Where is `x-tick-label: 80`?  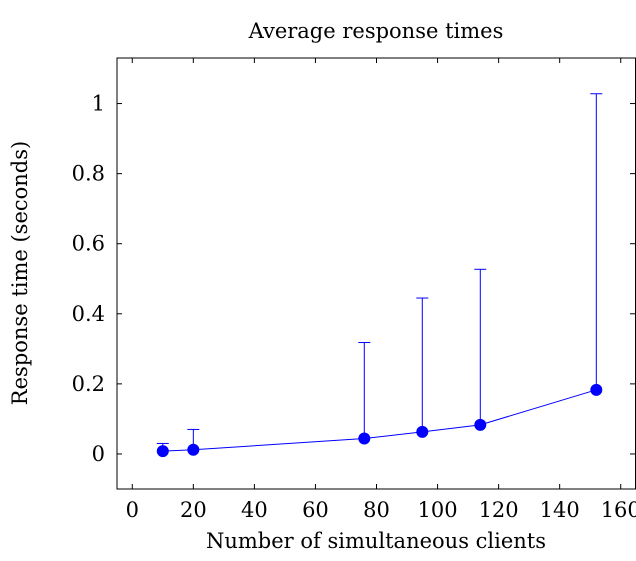 x-tick-label: 80 is located at coordinates (376, 510).